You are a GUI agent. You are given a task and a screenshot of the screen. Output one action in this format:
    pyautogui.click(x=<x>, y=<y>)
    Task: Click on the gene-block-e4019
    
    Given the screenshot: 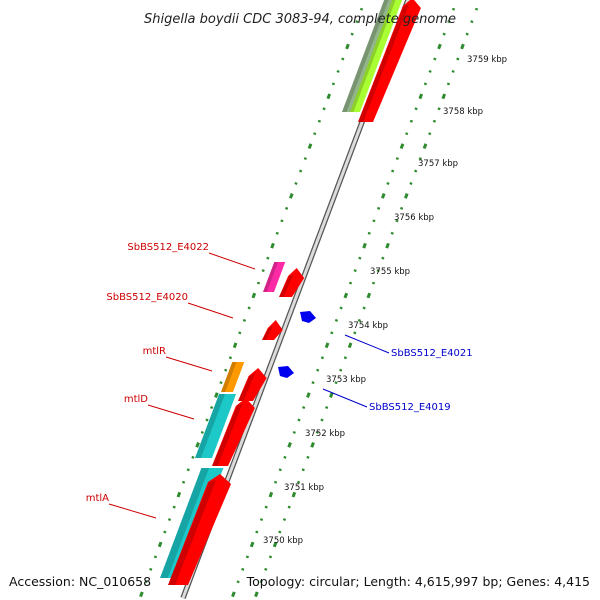 What is the action you would take?
    pyautogui.click(x=286, y=372)
    